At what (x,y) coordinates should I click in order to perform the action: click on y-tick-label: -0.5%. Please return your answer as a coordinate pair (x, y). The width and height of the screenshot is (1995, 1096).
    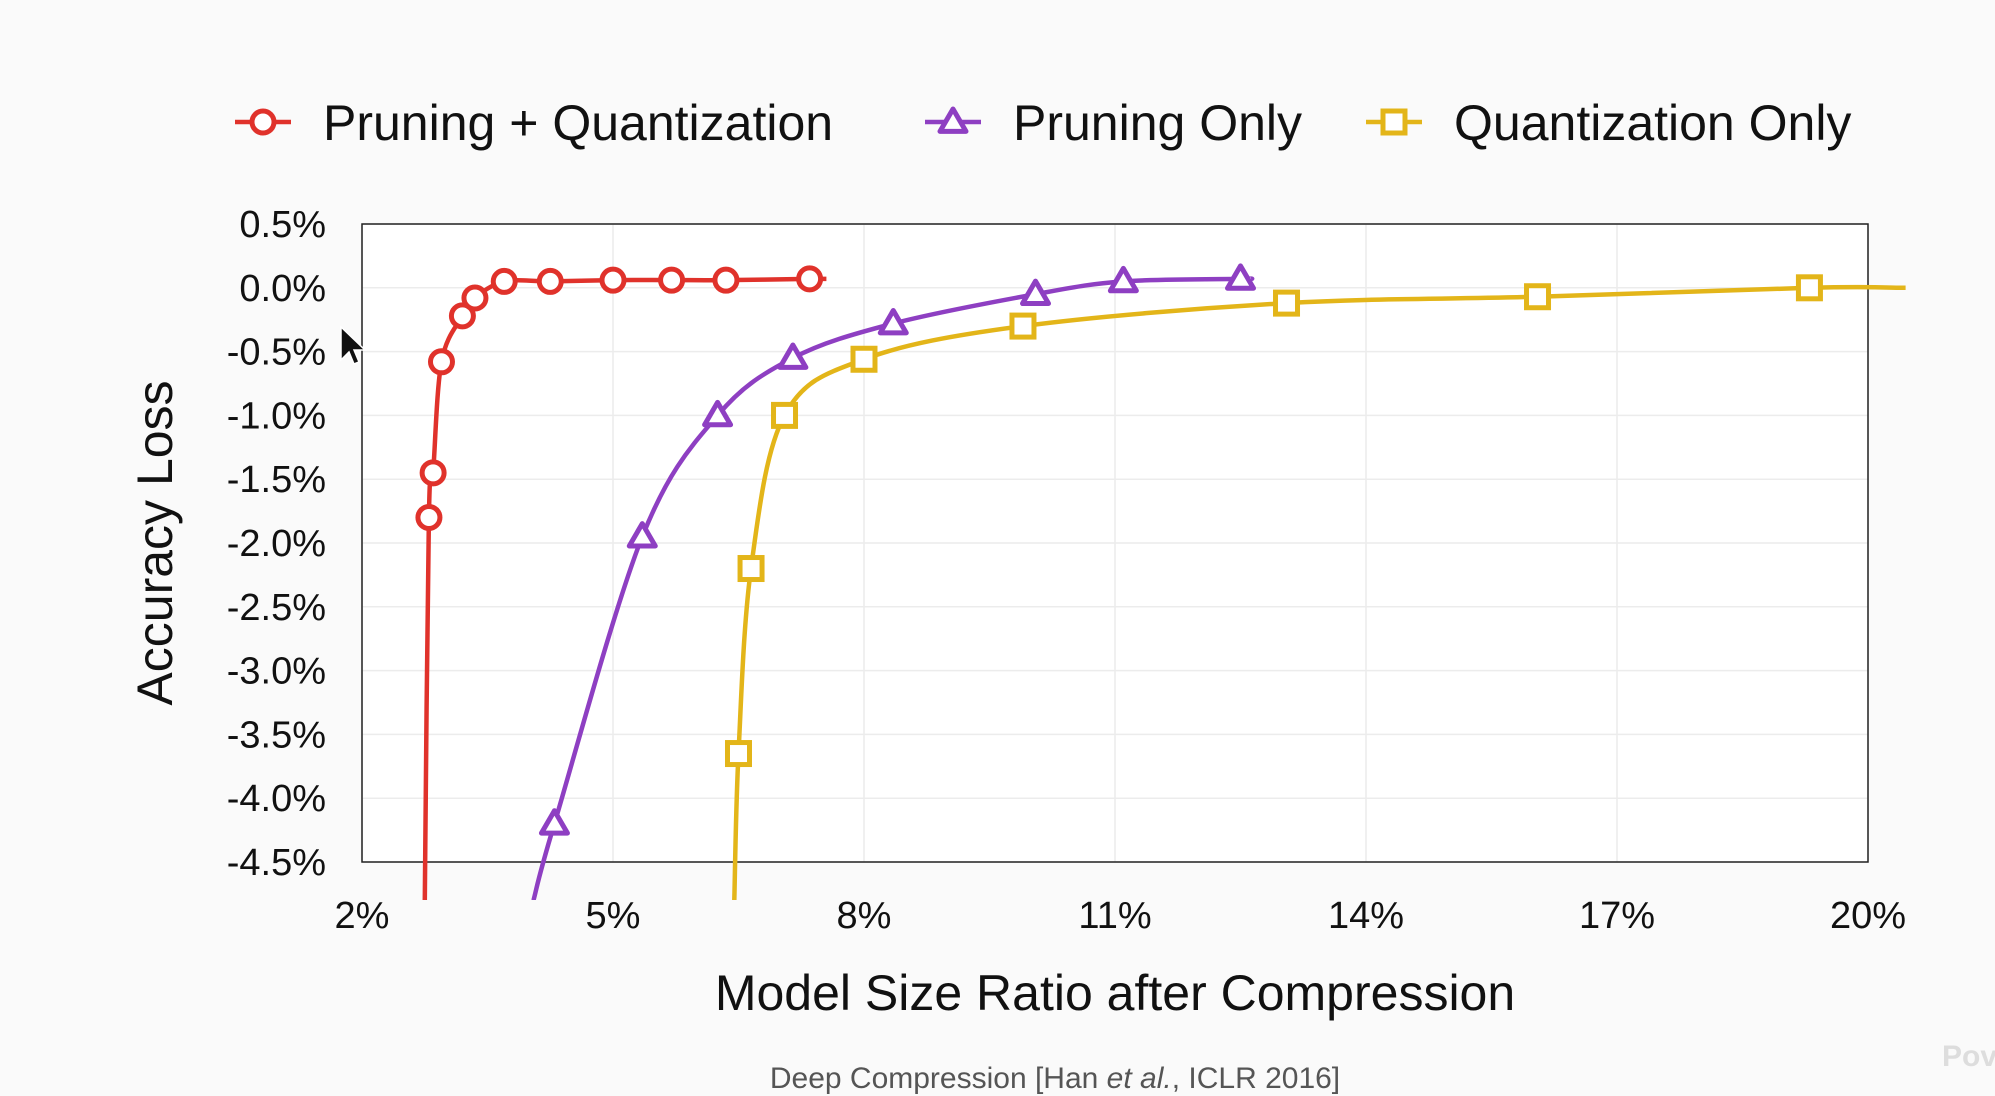
    Looking at the image, I should click on (276, 353).